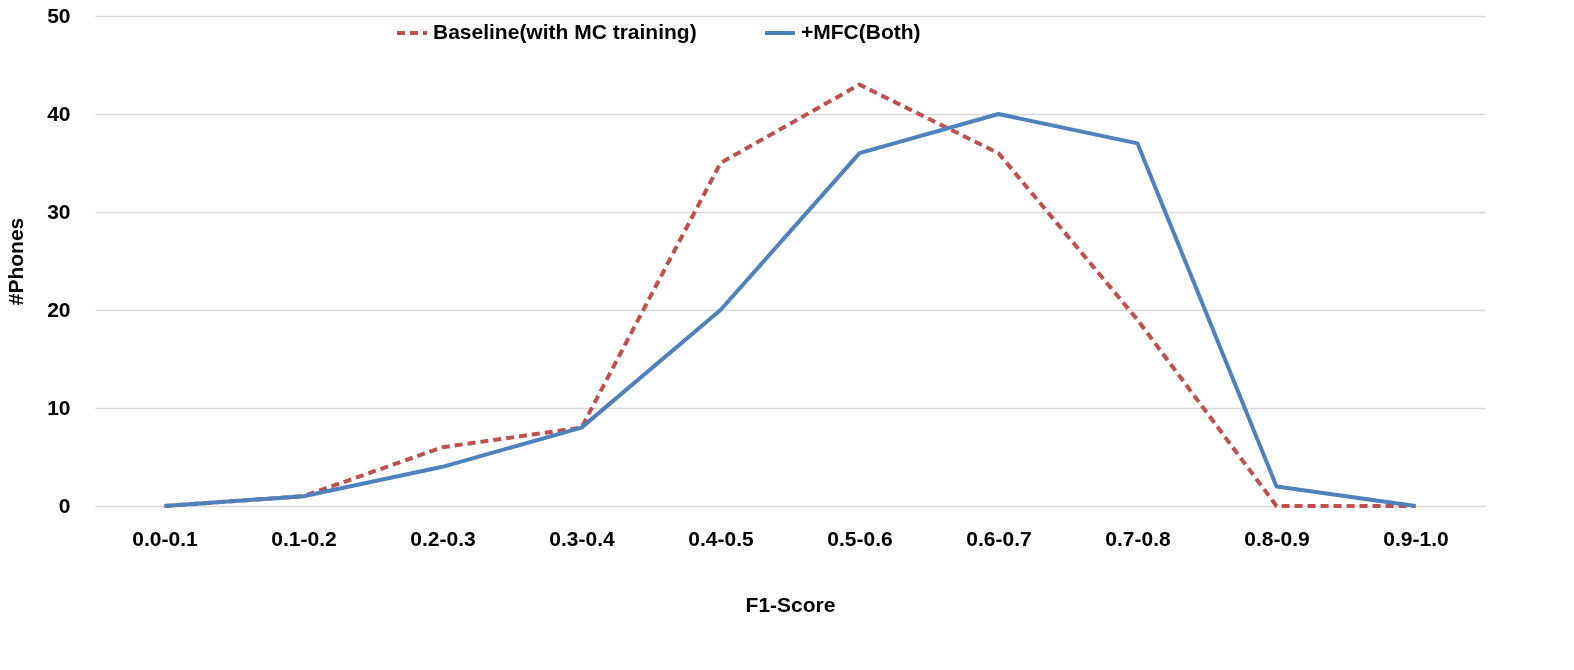  Describe the element at coordinates (59, 407) in the screenshot. I see `y-tick-label: 10` at that location.